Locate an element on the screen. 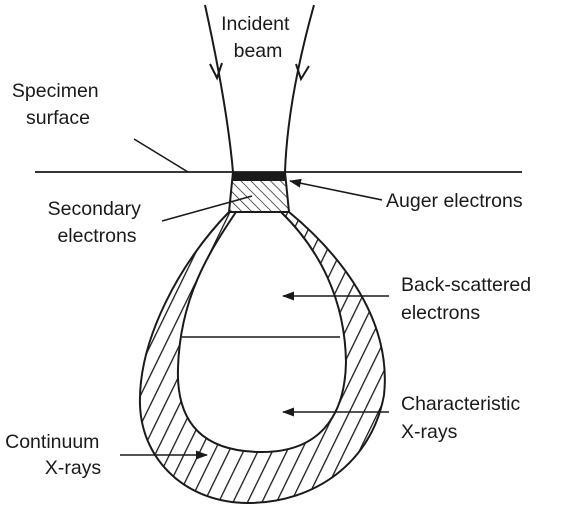  auger-electron-layer is located at coordinates (259, 176).